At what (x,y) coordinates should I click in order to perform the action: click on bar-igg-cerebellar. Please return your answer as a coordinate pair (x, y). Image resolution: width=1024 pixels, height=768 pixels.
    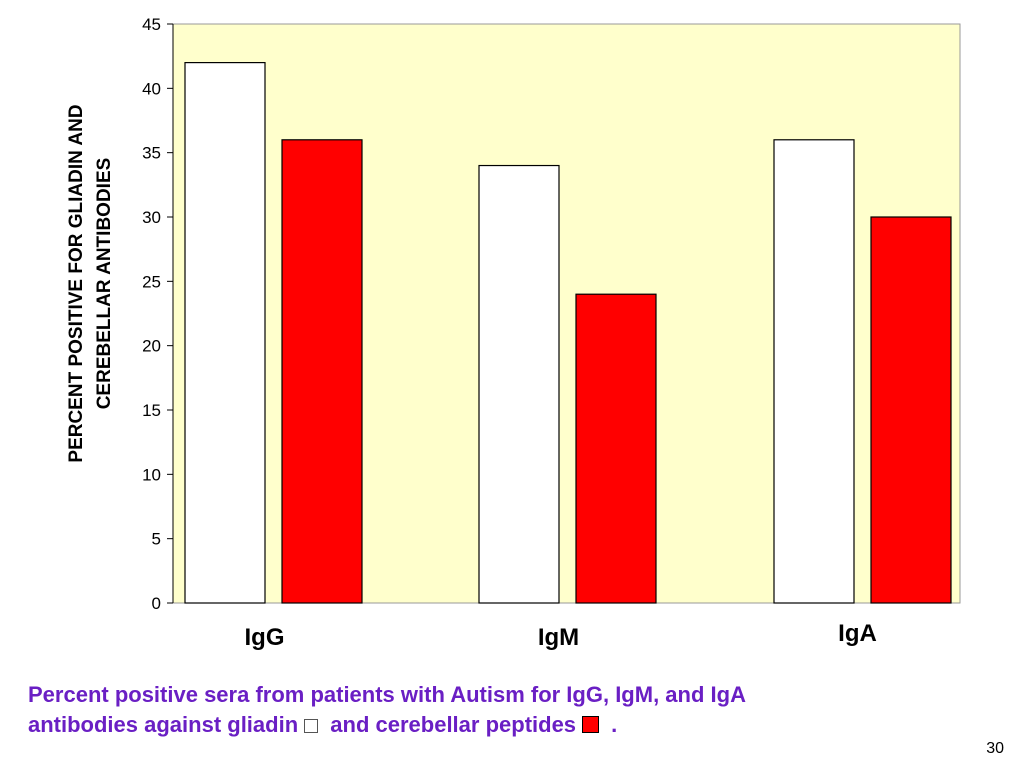
    Looking at the image, I should click on (322, 371).